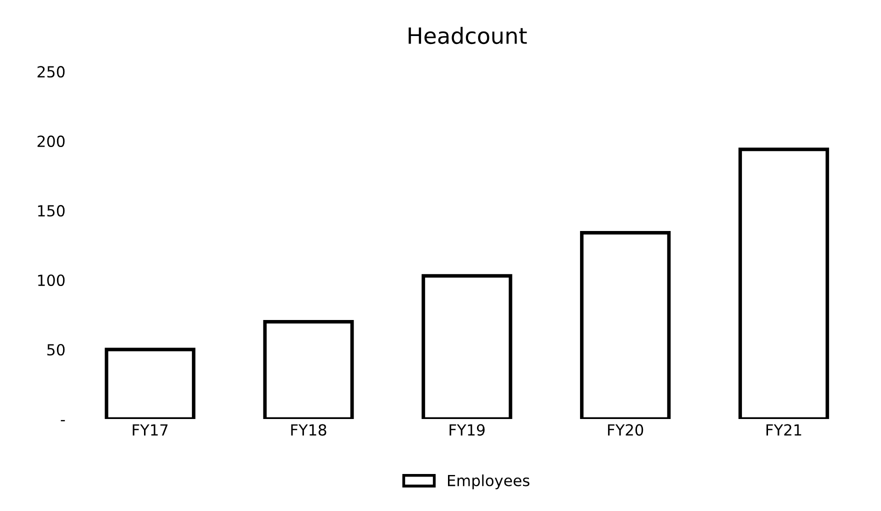 The width and height of the screenshot is (881, 511). What do you see at coordinates (62, 421) in the screenshot?
I see `y-tick-label: -` at bounding box center [62, 421].